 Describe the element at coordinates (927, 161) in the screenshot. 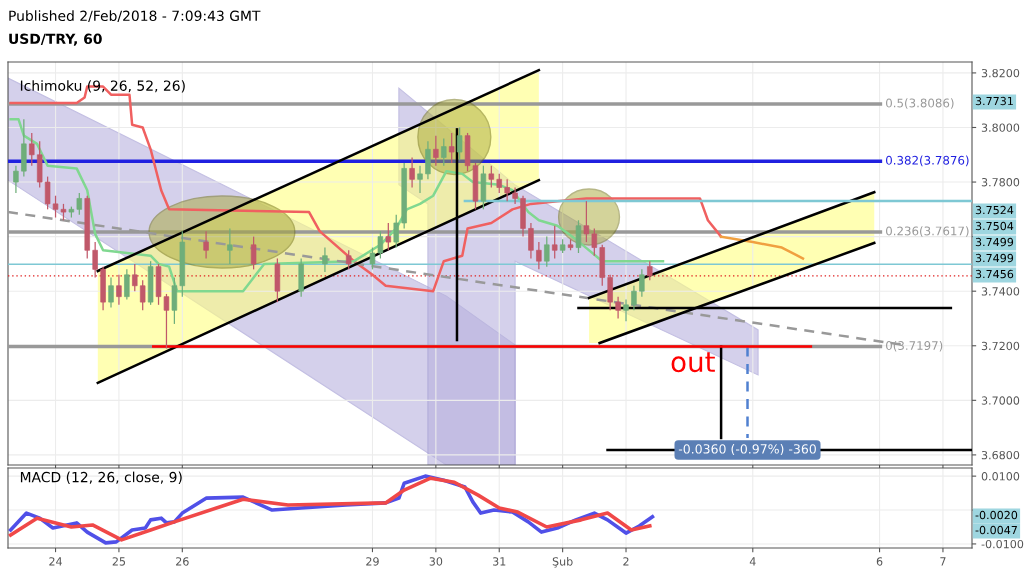

I see `ref-line-label: 0.382(3.7876)` at that location.